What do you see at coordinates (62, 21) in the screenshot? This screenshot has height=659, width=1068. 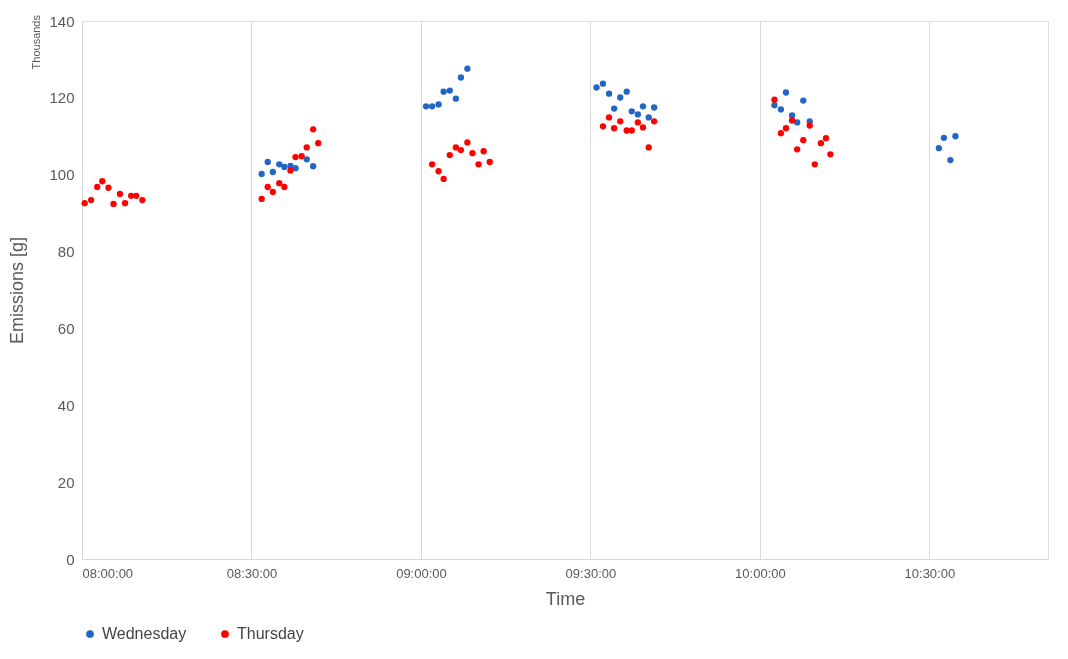 I see `y-tick-label: 140` at bounding box center [62, 21].